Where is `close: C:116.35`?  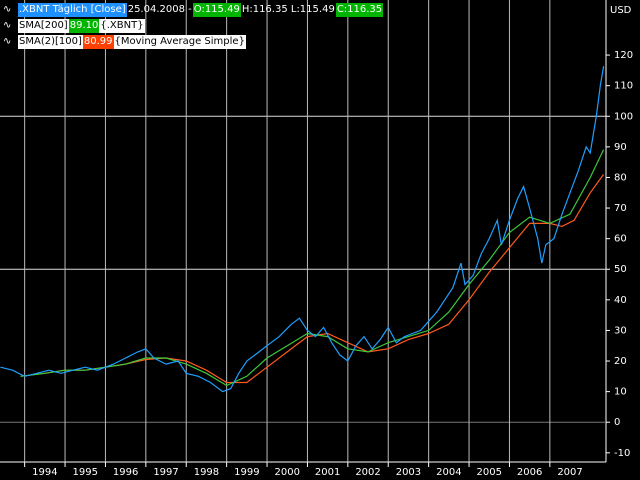 close: C:116.35 is located at coordinates (359, 9).